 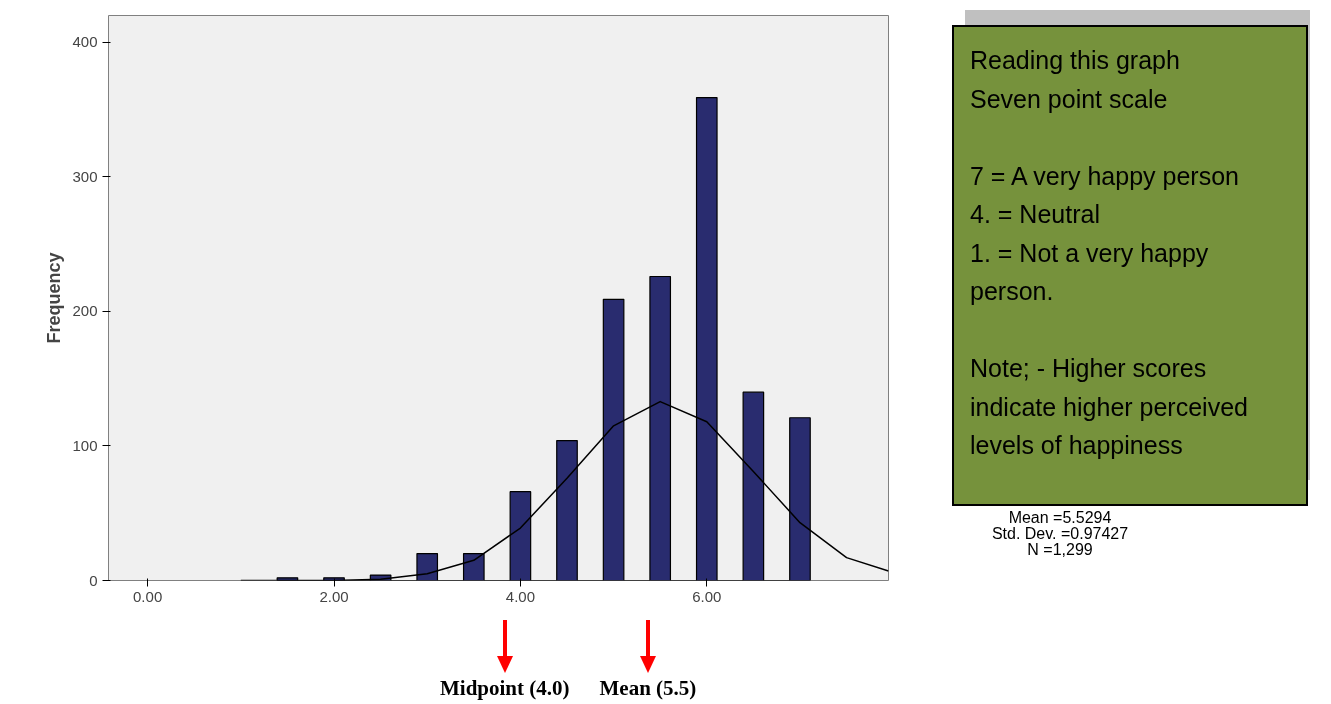 I want to click on y-axis-title: Frequency, so click(x=54, y=298).